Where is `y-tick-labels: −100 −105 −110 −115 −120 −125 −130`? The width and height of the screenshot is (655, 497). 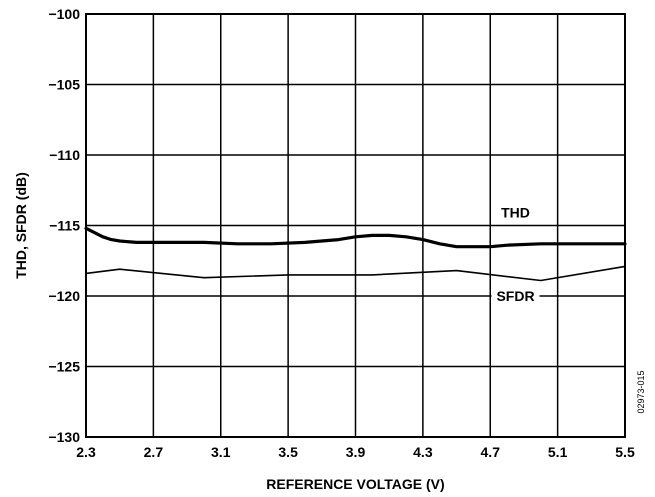
y-tick-labels: −100 −105 −110 −115 −120 −125 −130 is located at coordinates (64, 225).